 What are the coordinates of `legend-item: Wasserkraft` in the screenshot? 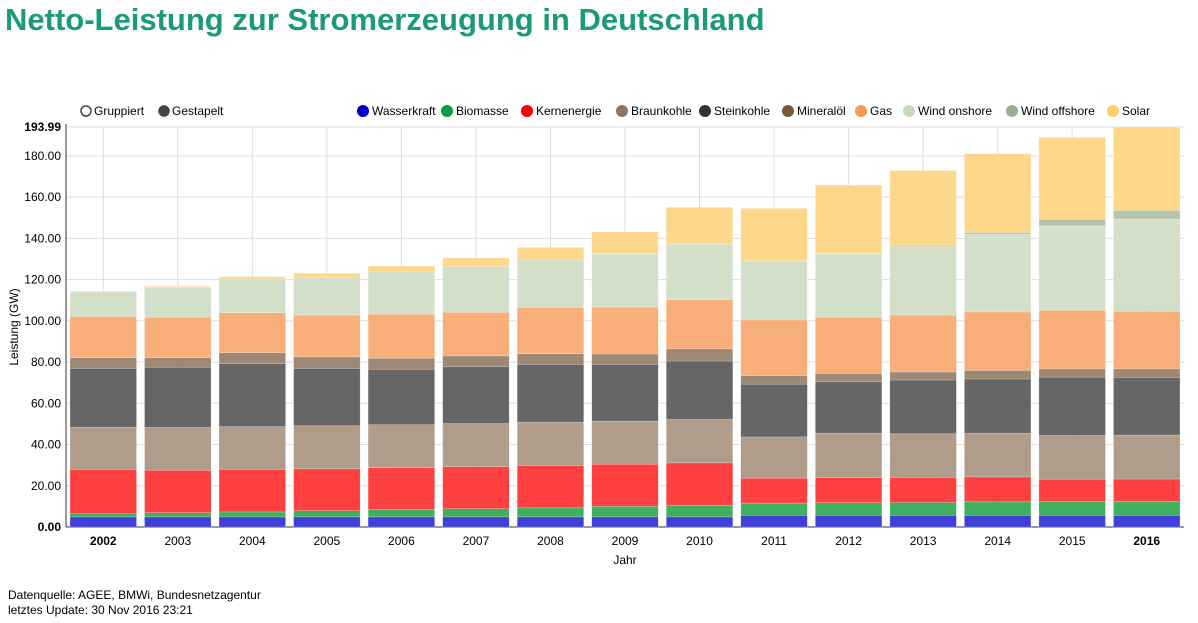 It's located at (404, 111).